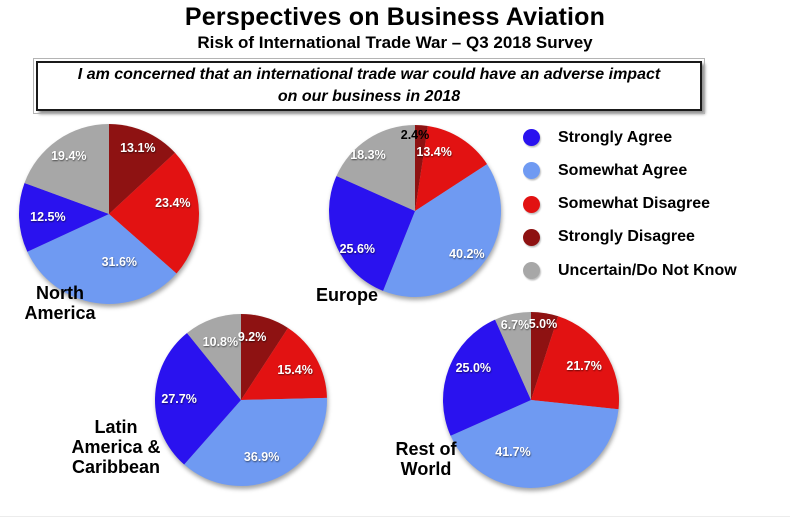 This screenshot has width=790, height=527. What do you see at coordinates (66, 169) in the screenshot?
I see `pie-slice-north_america-uncertain` at bounding box center [66, 169].